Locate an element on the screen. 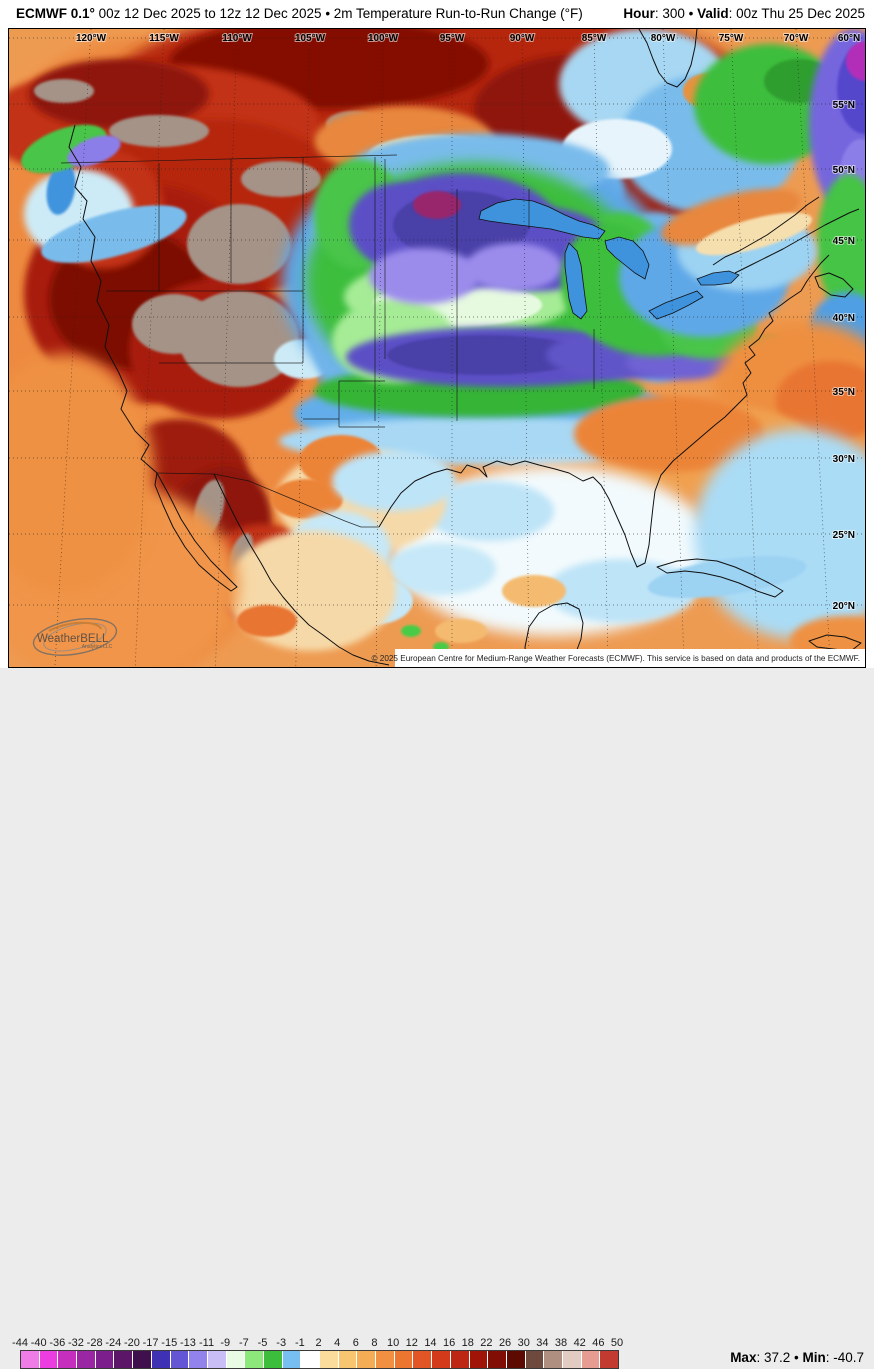 The height and width of the screenshot is (1369, 874). forecast-hour-valid: Hour: 300 • Valid: 00z Thu 25 Dec 2025 is located at coordinates (744, 13).